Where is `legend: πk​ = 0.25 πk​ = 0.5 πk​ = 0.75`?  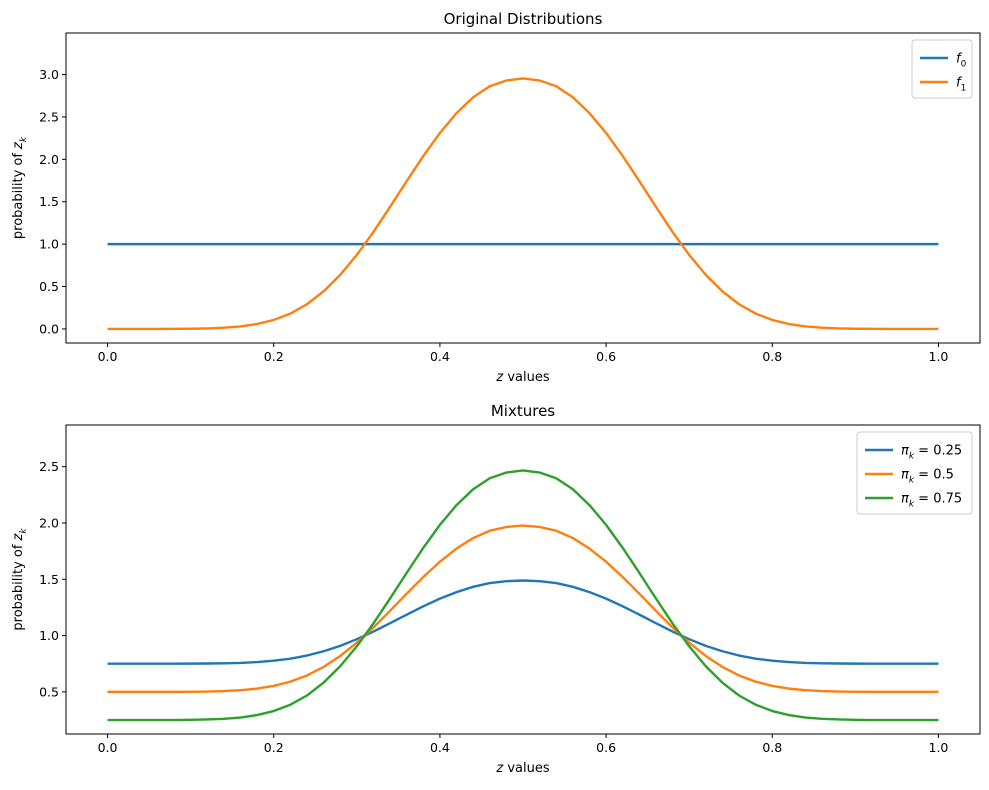
legend: πk​ = 0.25 πk​ = 0.5 πk​ = 0.75 is located at coordinates (914, 473).